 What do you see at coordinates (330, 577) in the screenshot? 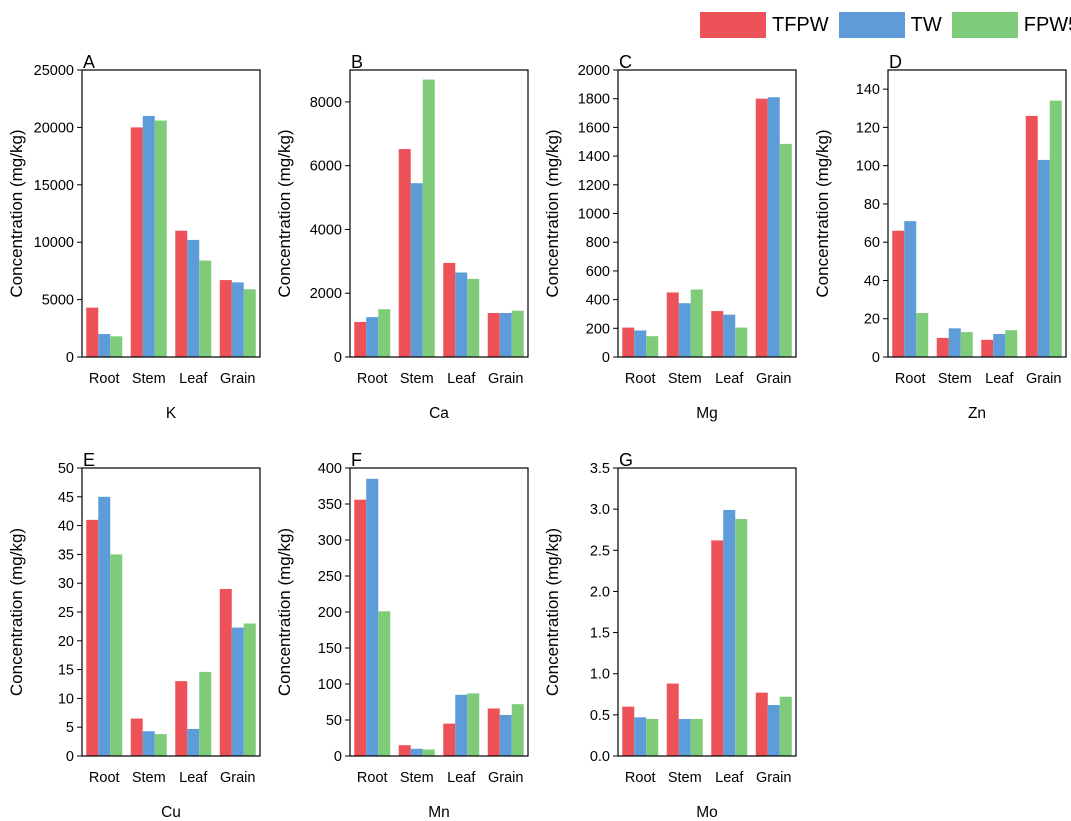
I see `y-tick-label: 250` at bounding box center [330, 577].